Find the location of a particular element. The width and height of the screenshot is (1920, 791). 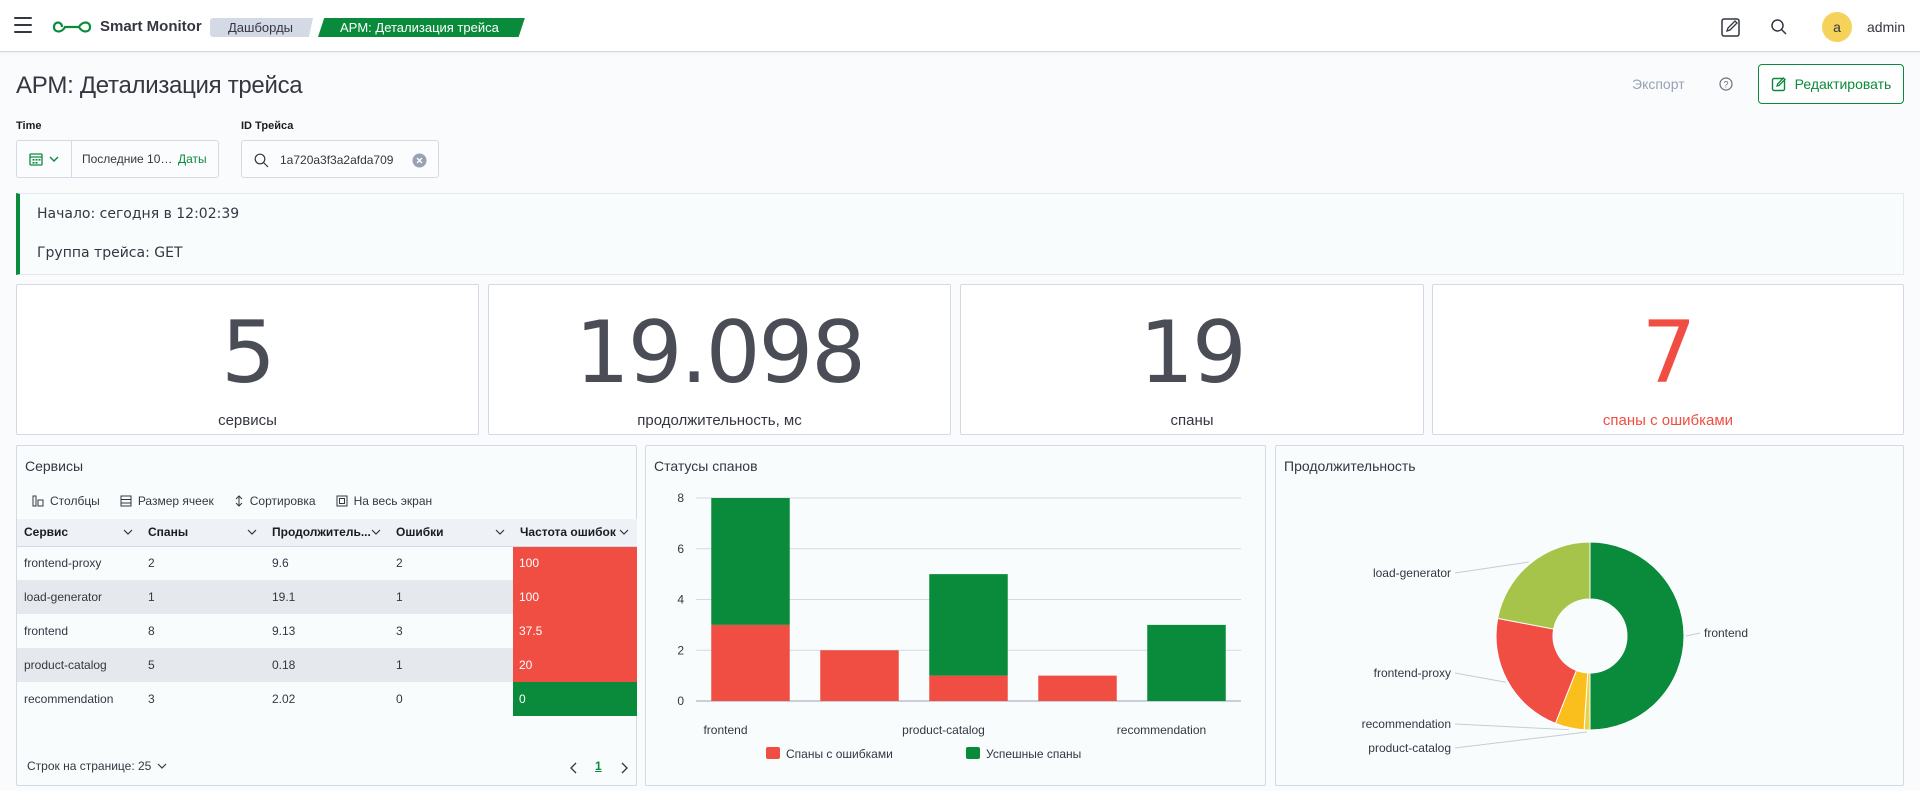

cell-spans: 1 is located at coordinates (203, 597).